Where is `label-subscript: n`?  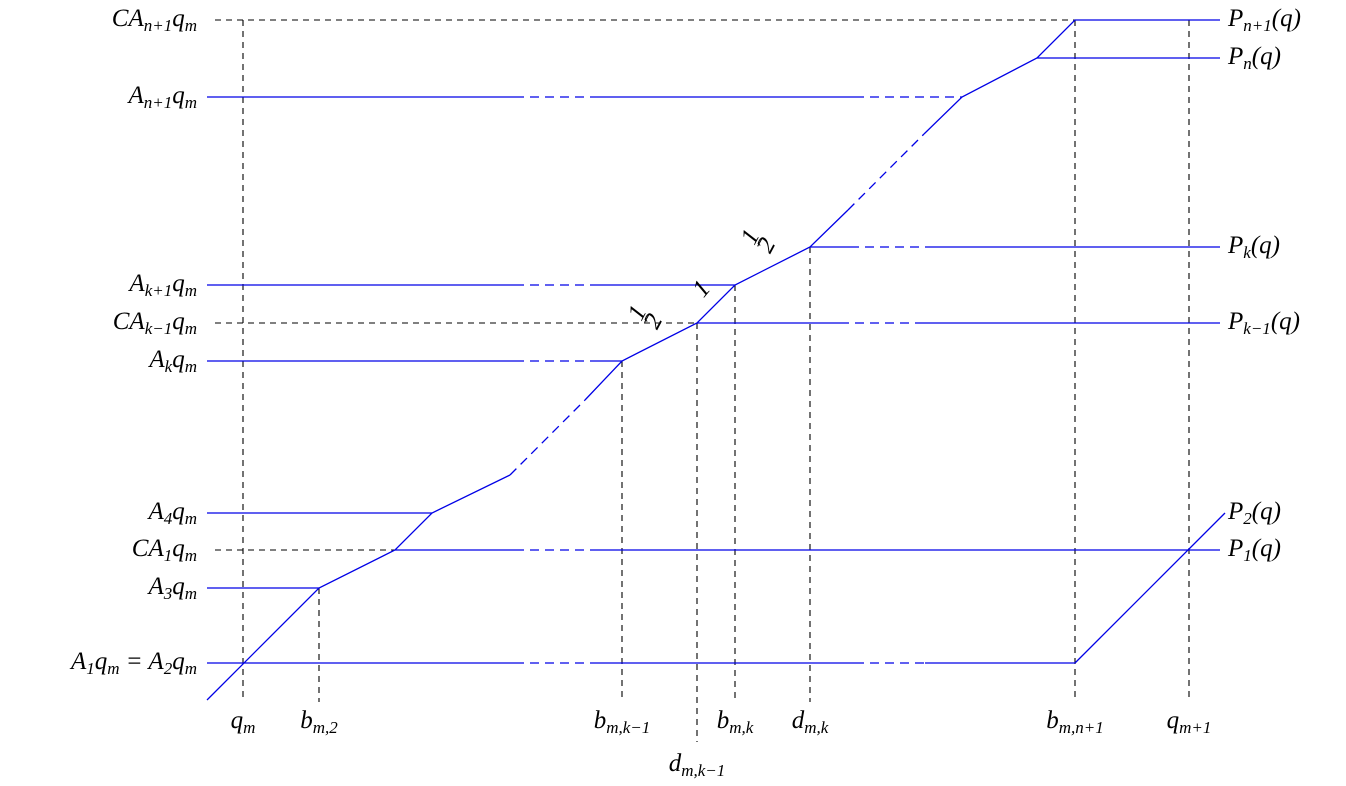 label-subscript: n is located at coordinates (1247, 63).